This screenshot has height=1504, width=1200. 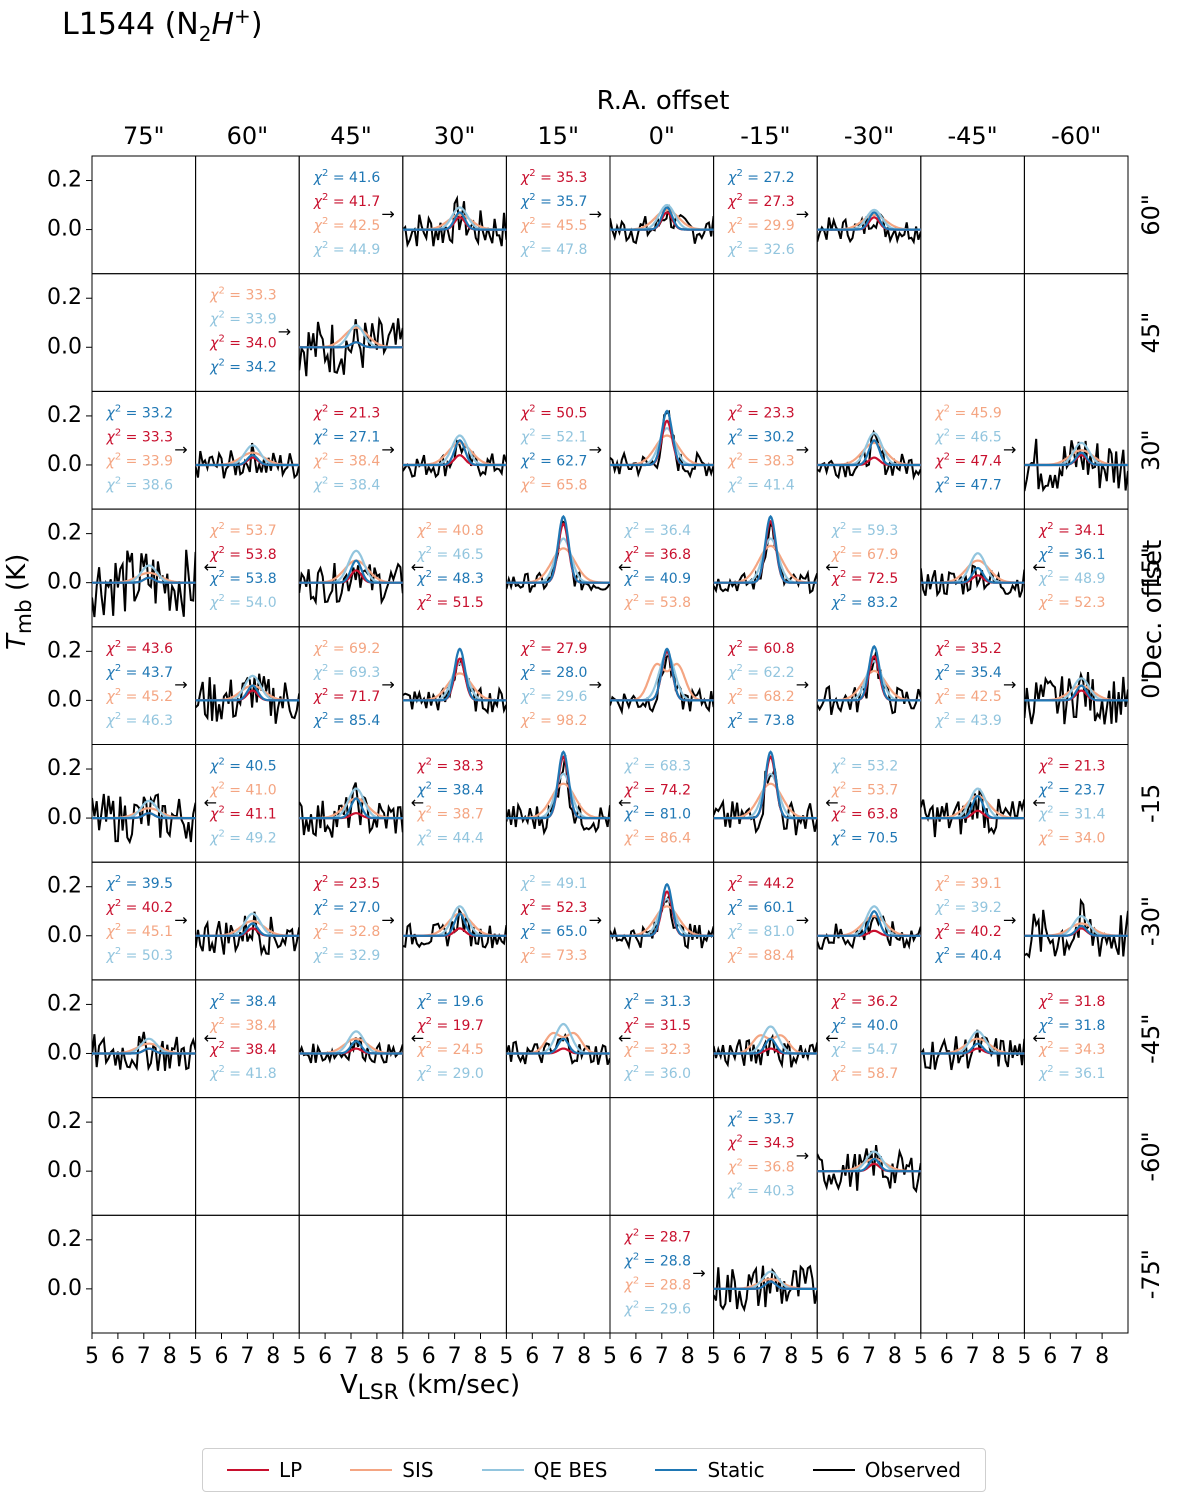 What do you see at coordinates (657, 1236) in the screenshot?
I see `chi-squared-label: χ2 = 28.7` at bounding box center [657, 1236].